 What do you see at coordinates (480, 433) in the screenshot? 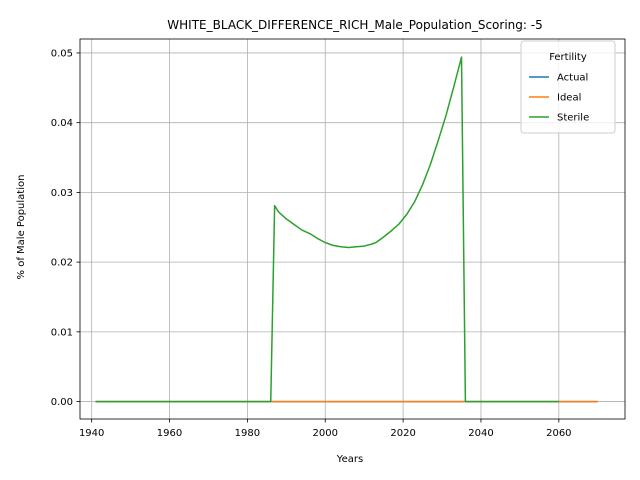
I see `x-tick-label: 2040` at bounding box center [480, 433].